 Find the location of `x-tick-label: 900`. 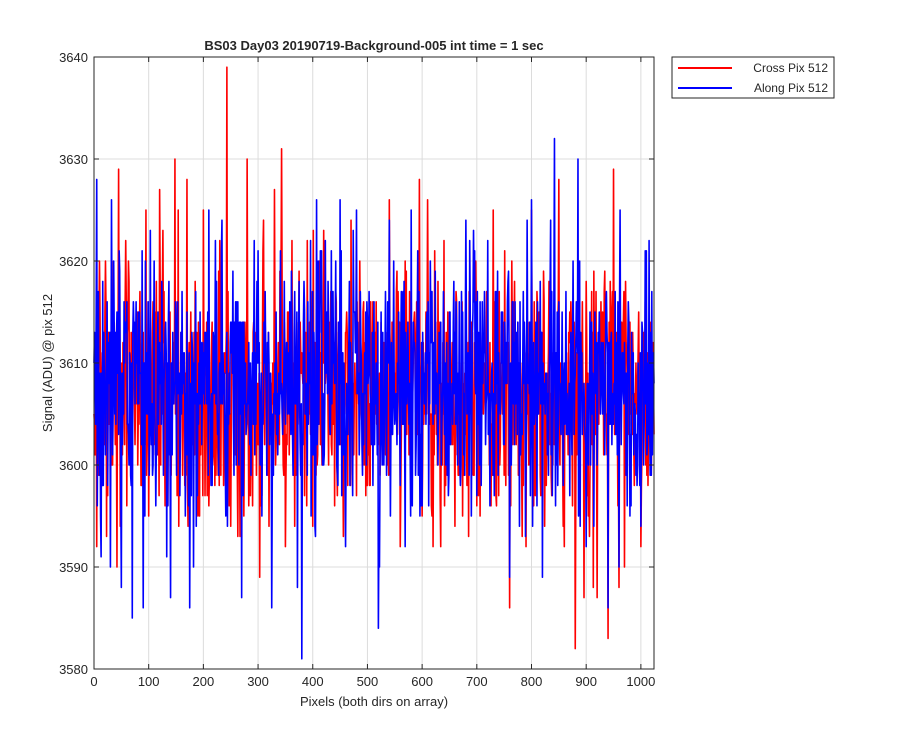

x-tick-label: 900 is located at coordinates (586, 681).